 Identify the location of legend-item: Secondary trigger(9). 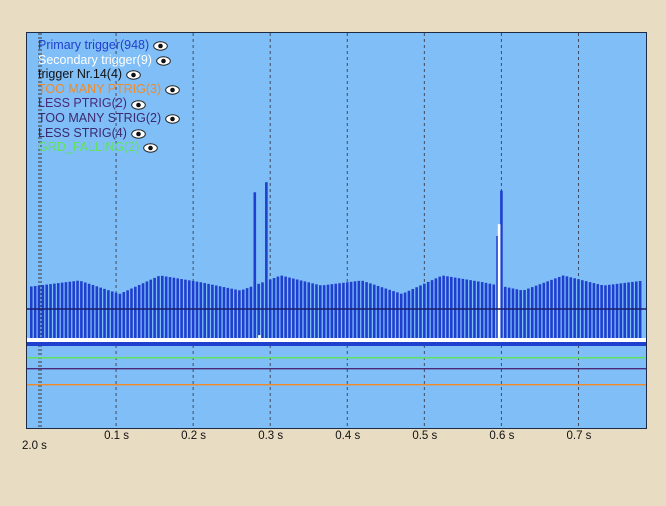
(109, 60).